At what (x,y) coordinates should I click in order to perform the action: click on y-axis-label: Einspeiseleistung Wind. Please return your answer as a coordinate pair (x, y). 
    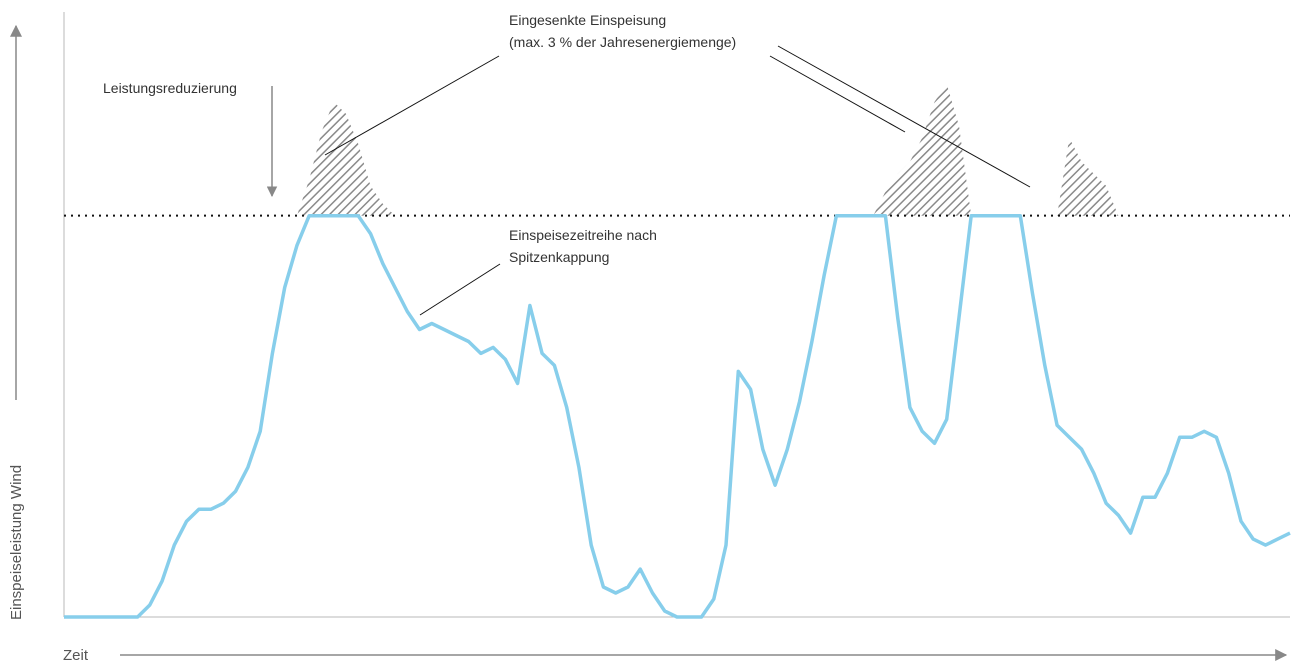
    Looking at the image, I should click on (16, 542).